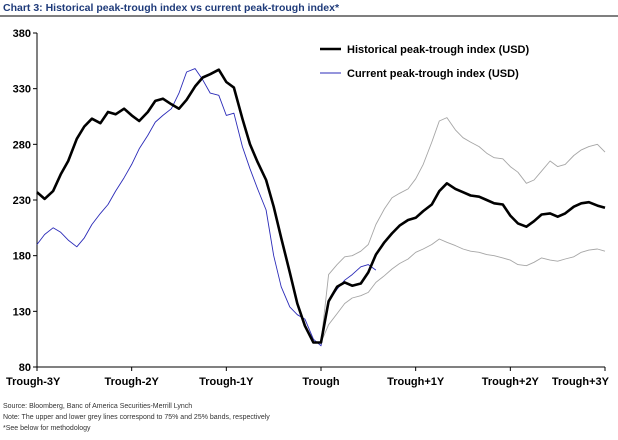 The image size is (618, 440). I want to click on x-tick-label: Trough-2Y, so click(131, 382).